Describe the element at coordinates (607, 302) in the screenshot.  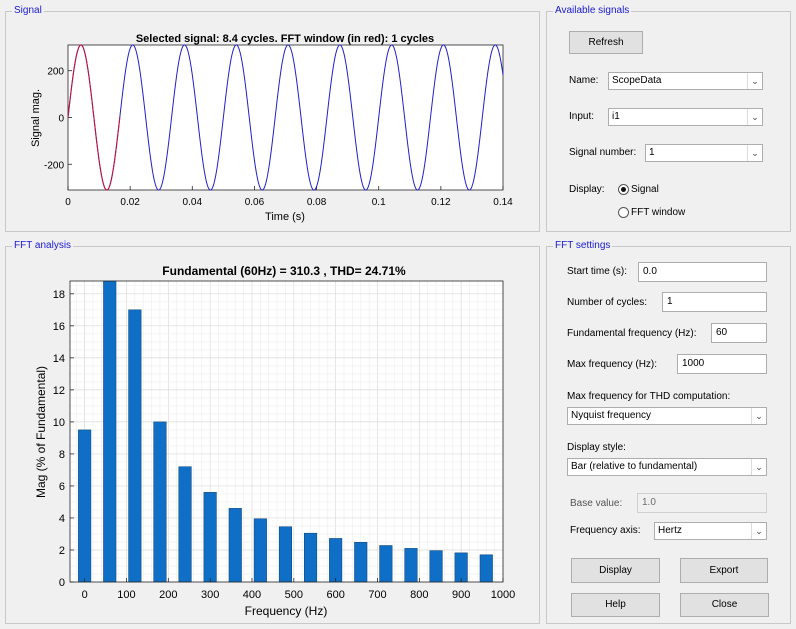
I see `num-cycles-label: Number of cycles:` at that location.